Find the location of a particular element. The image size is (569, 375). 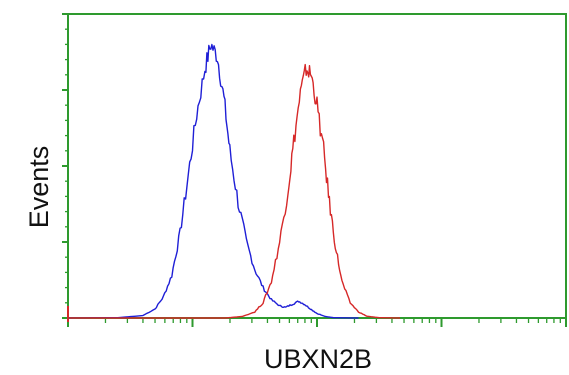

y-axis-title: Events is located at coordinates (39, 187).